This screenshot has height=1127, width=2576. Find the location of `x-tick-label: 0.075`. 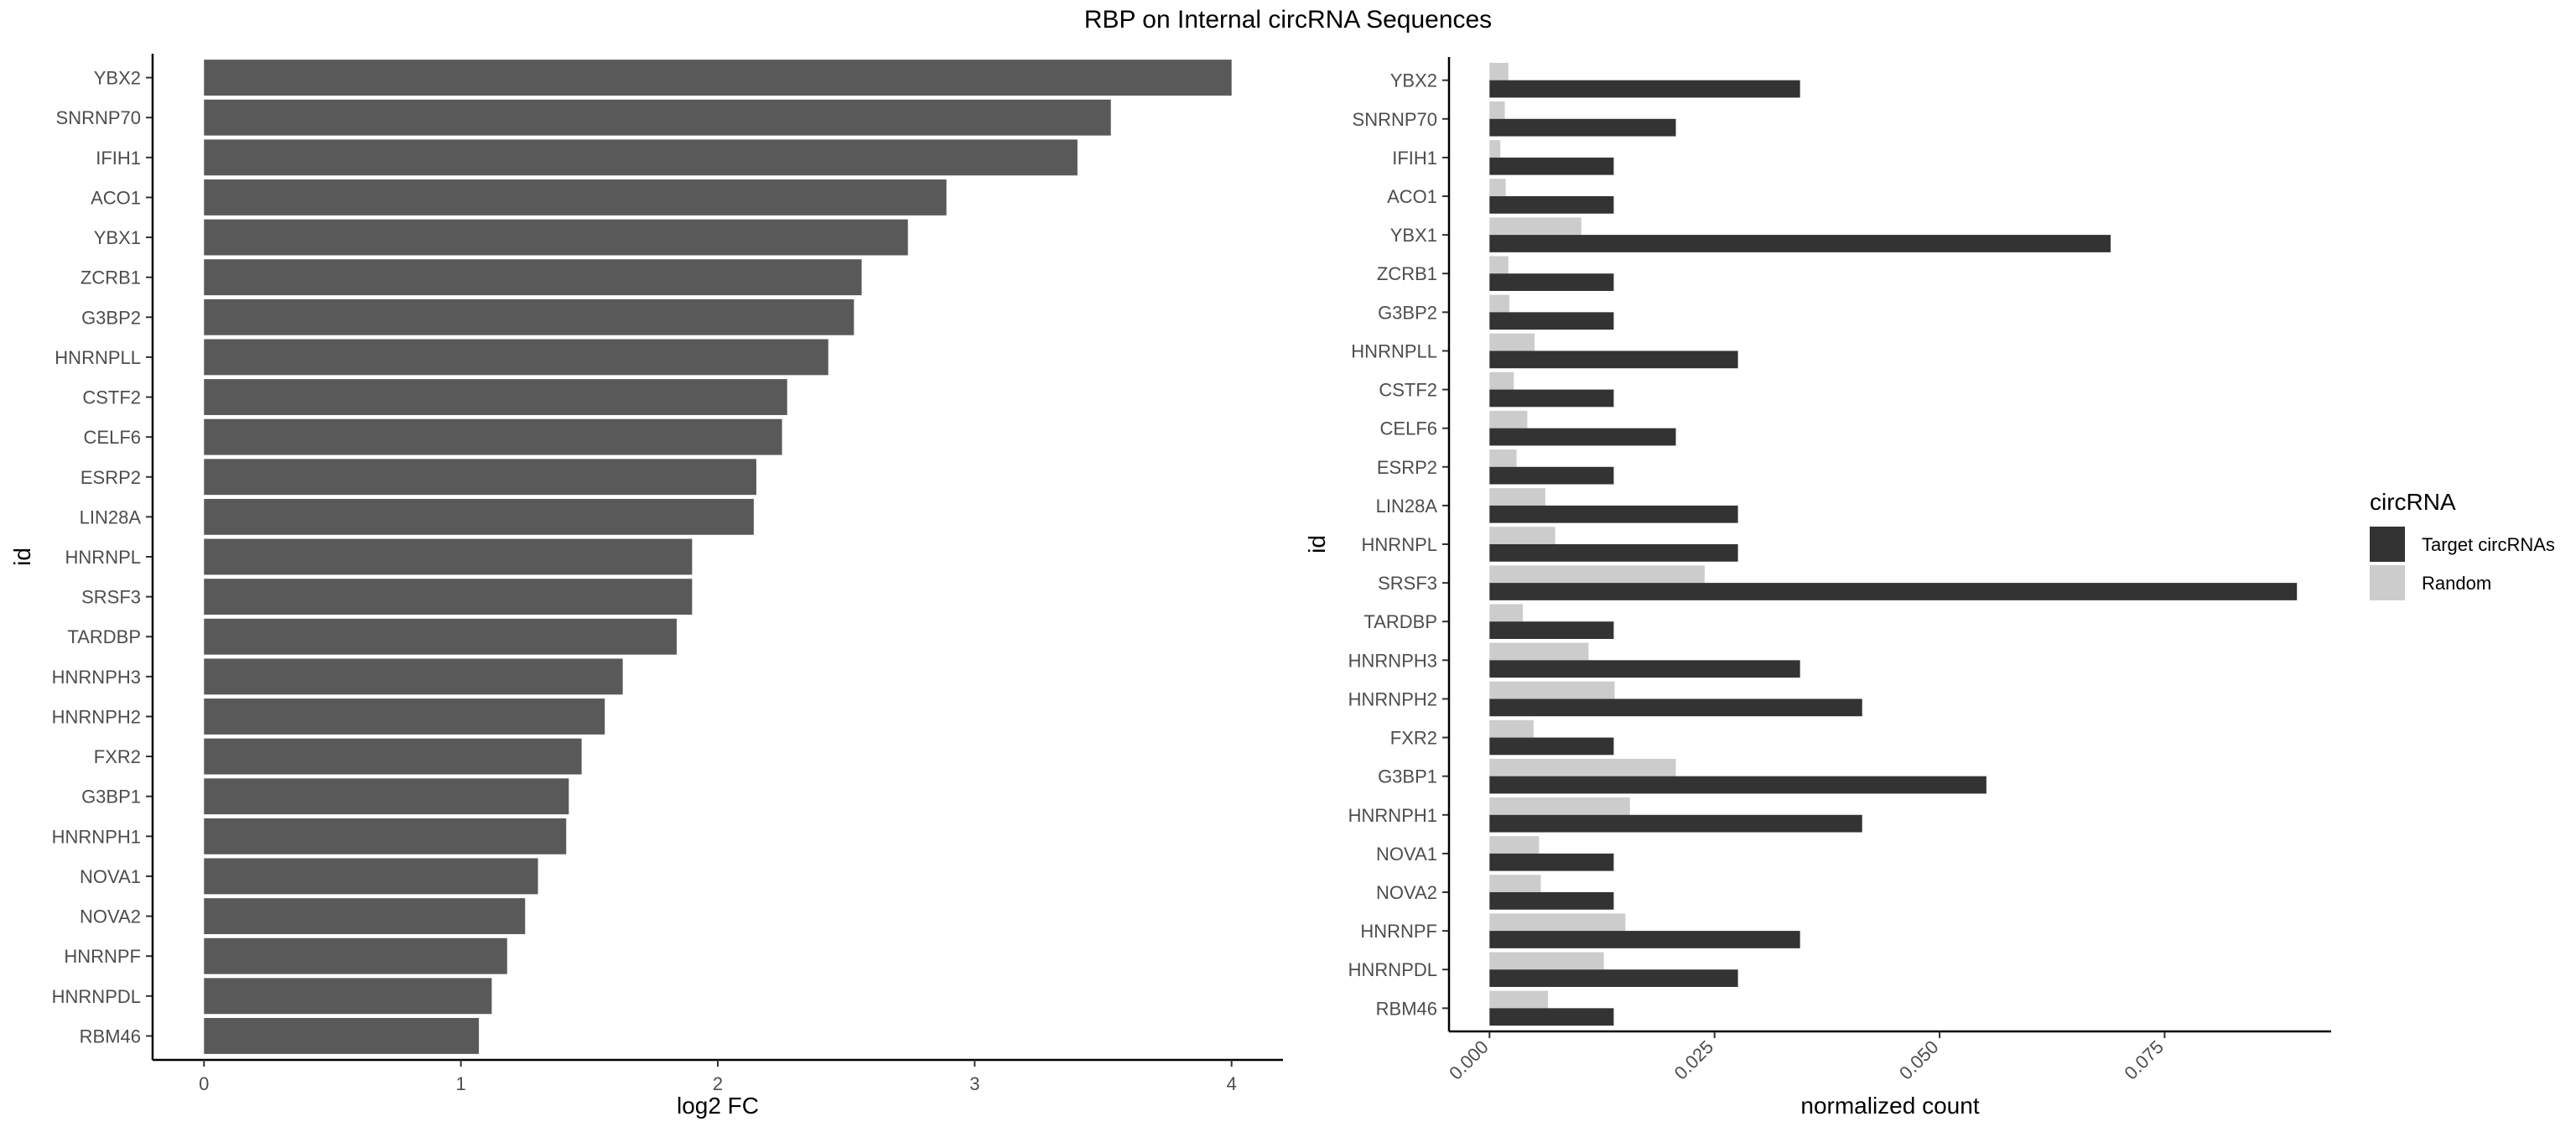

x-tick-label: 0.075 is located at coordinates (2144, 1060).